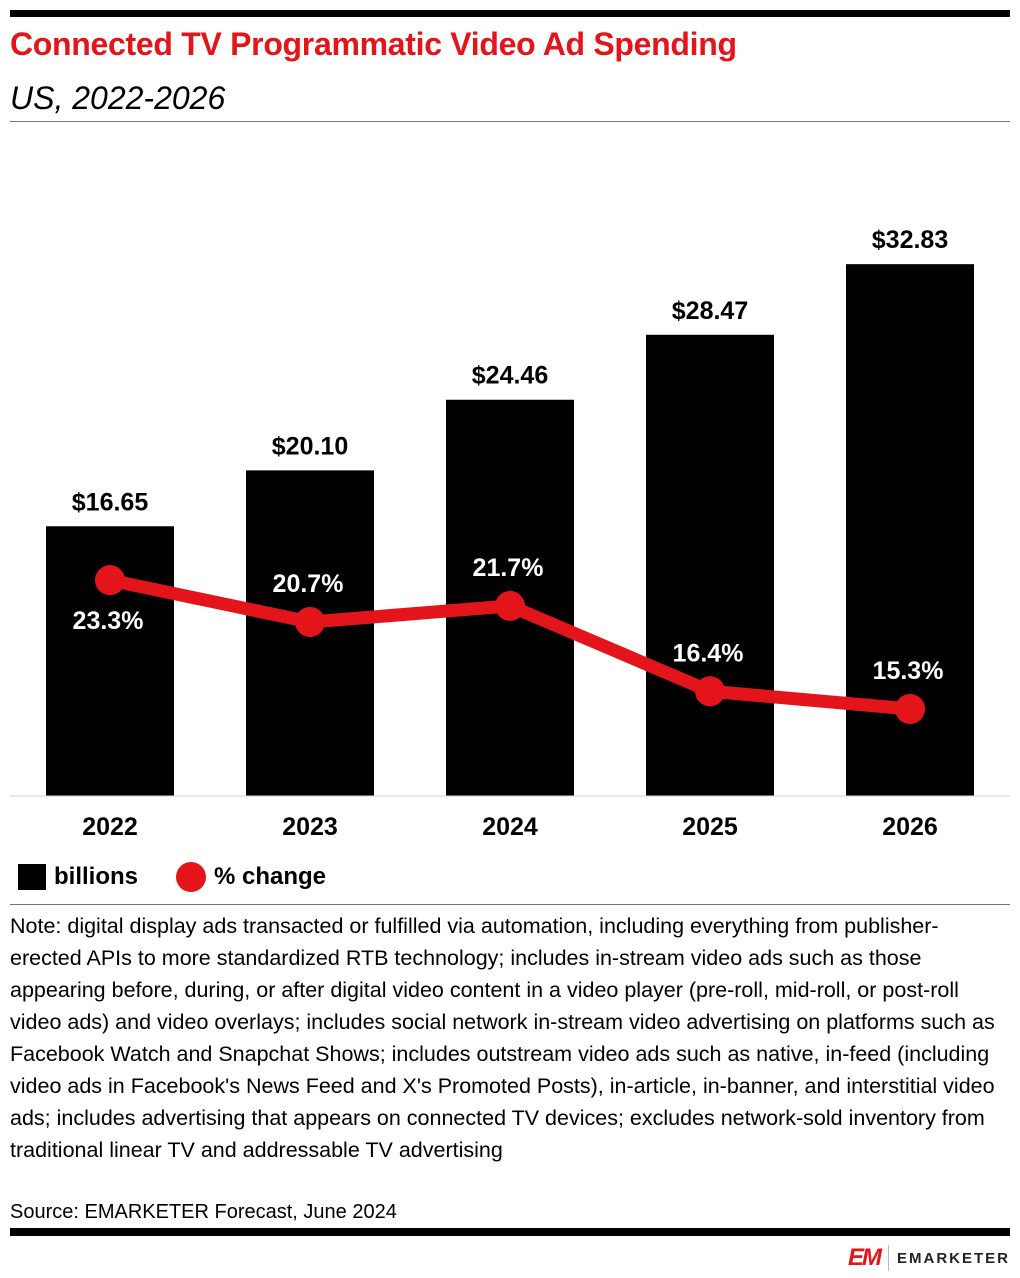  Describe the element at coordinates (510, 13) in the screenshot. I see `top-rule` at that location.